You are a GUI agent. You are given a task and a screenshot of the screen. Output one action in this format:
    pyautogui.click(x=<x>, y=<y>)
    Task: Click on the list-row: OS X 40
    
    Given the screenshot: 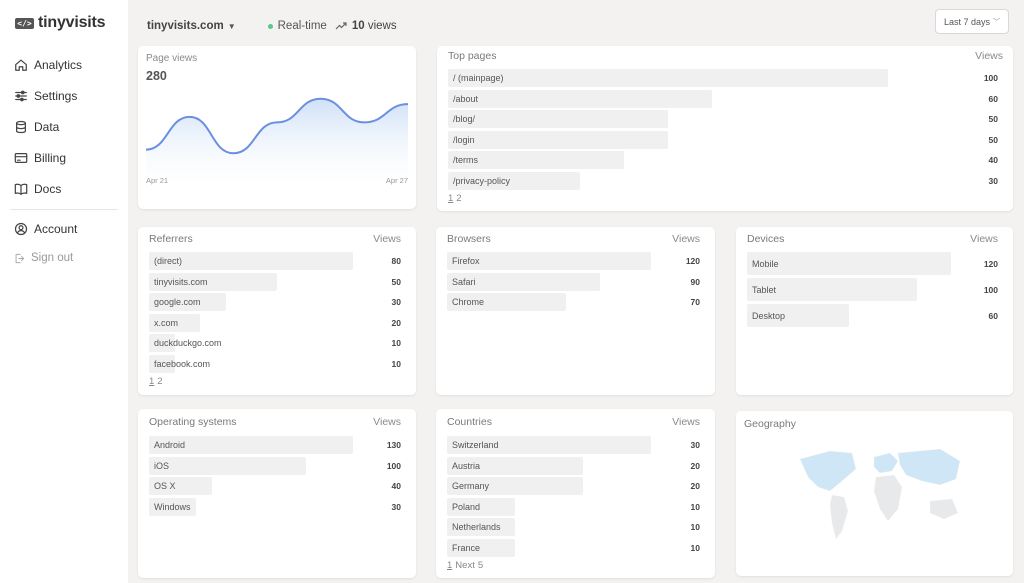 What is the action you would take?
    pyautogui.click(x=275, y=486)
    